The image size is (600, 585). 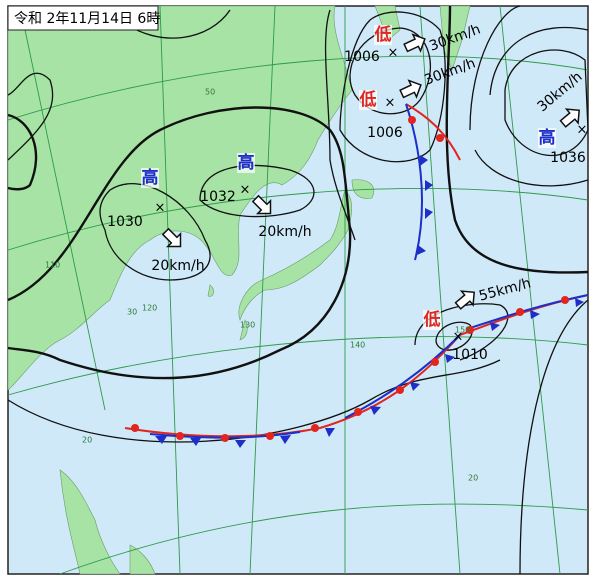 What do you see at coordinates (149, 308) in the screenshot?
I see `graticule-label: 120` at bounding box center [149, 308].